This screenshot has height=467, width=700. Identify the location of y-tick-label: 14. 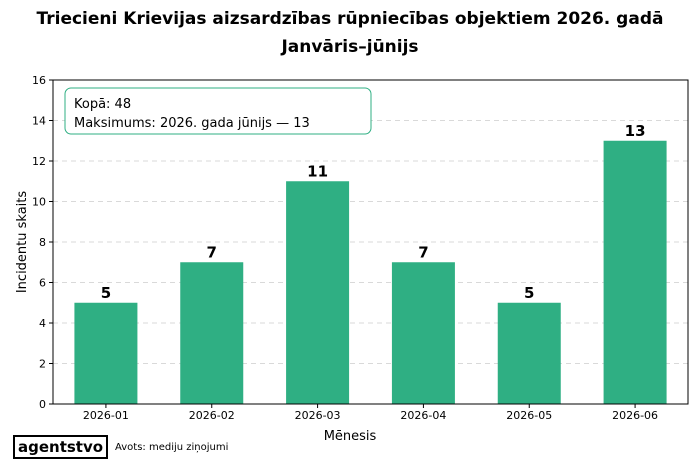
(39, 121).